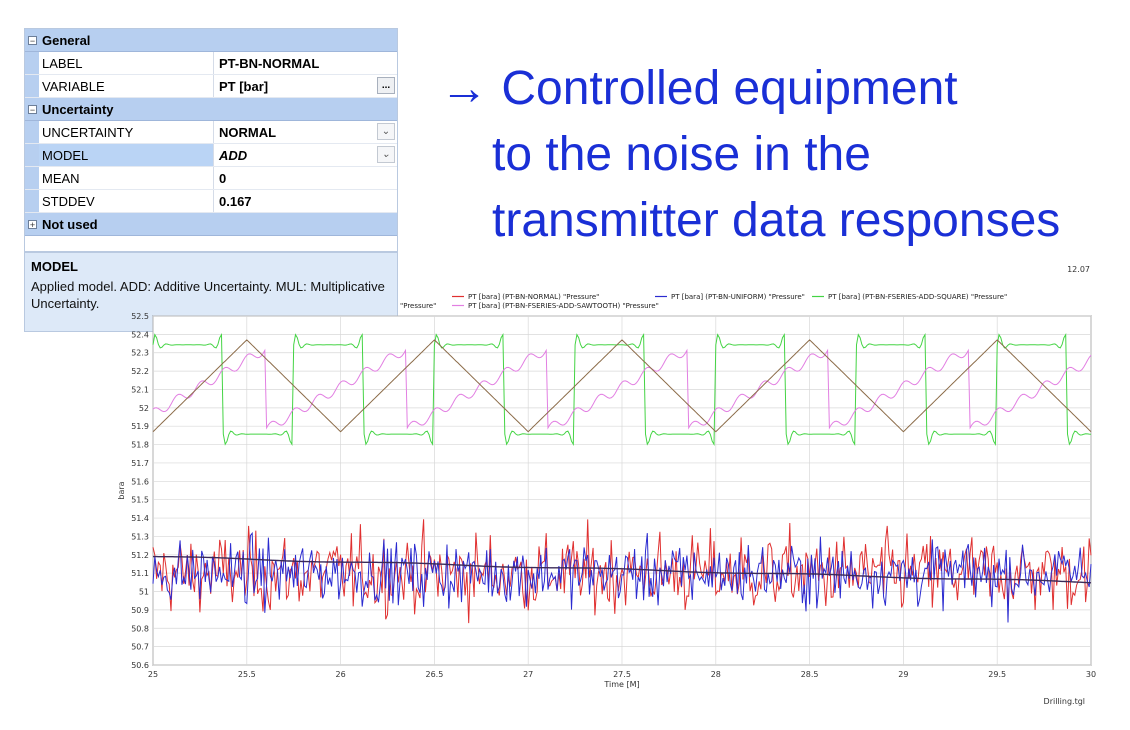  What do you see at coordinates (621, 684) in the screenshot?
I see `x-axis-label: Time [M]` at bounding box center [621, 684].